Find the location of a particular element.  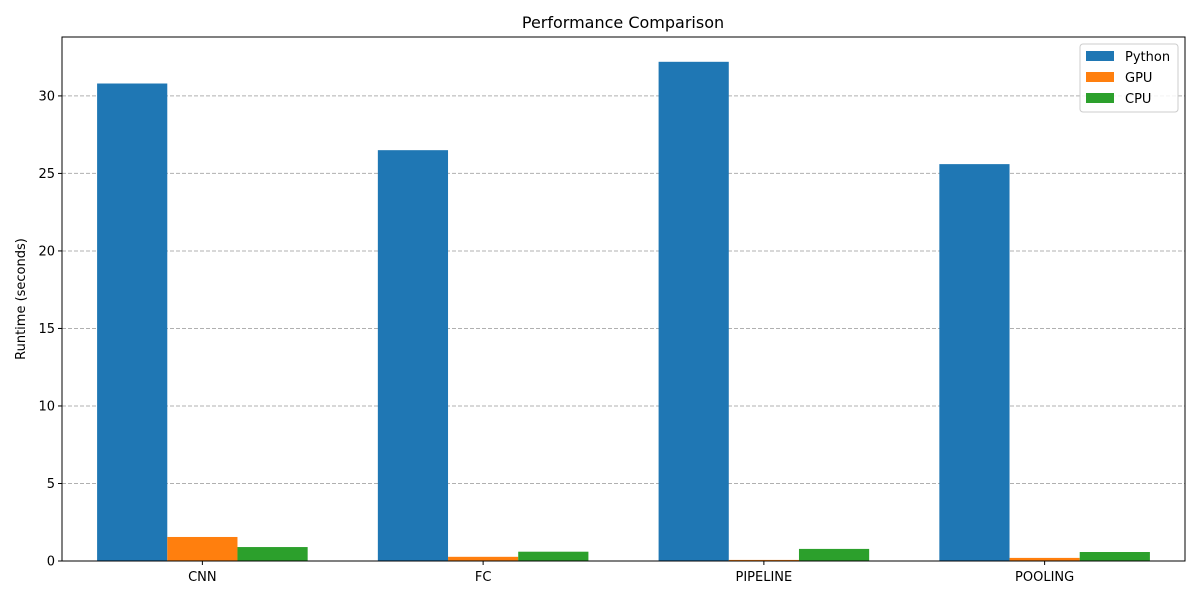

y-tick-label: 10 is located at coordinates (46, 406).